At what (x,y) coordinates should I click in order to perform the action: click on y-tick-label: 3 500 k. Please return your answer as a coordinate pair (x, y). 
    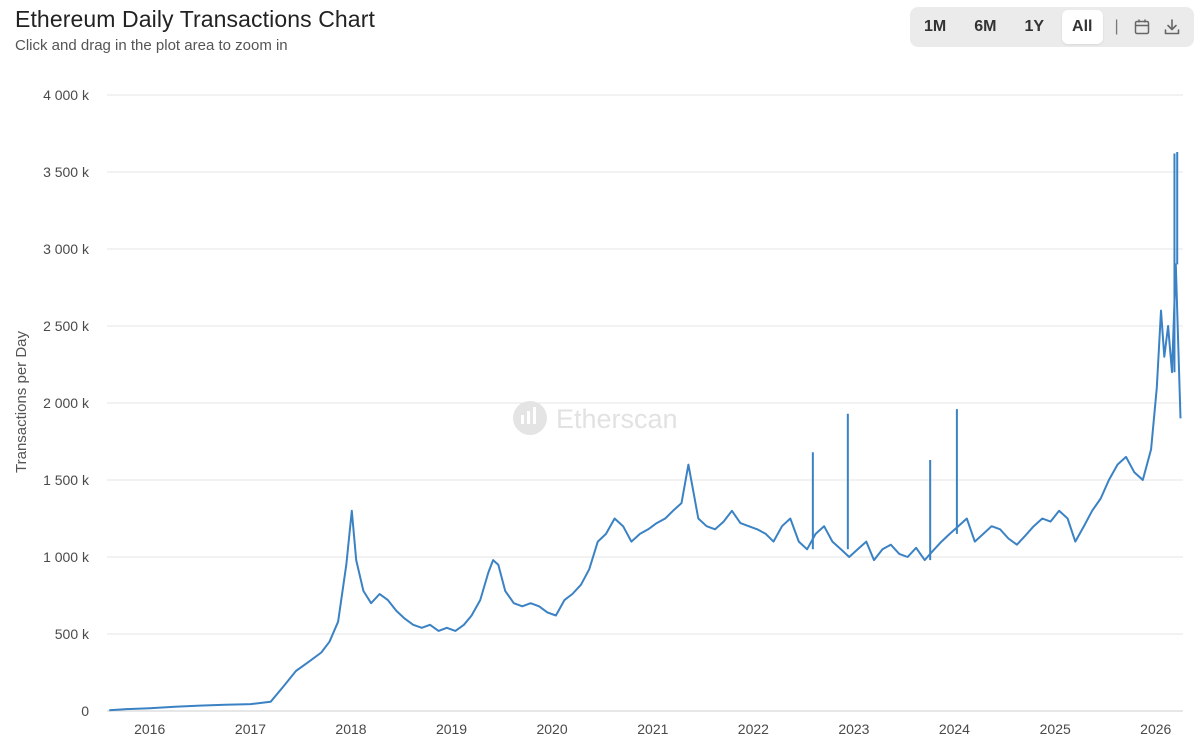
    Looking at the image, I should click on (66, 172).